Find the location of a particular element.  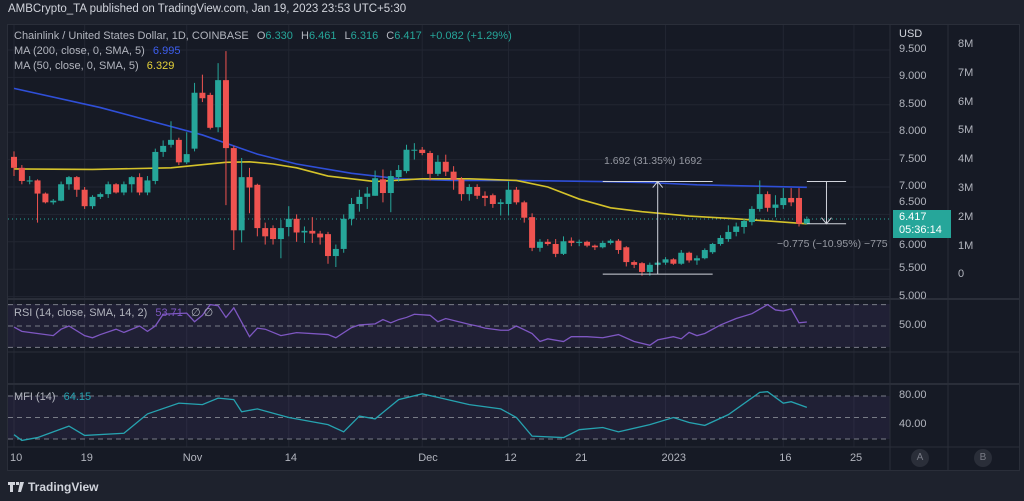

time-tick: 19 is located at coordinates (86, 458).